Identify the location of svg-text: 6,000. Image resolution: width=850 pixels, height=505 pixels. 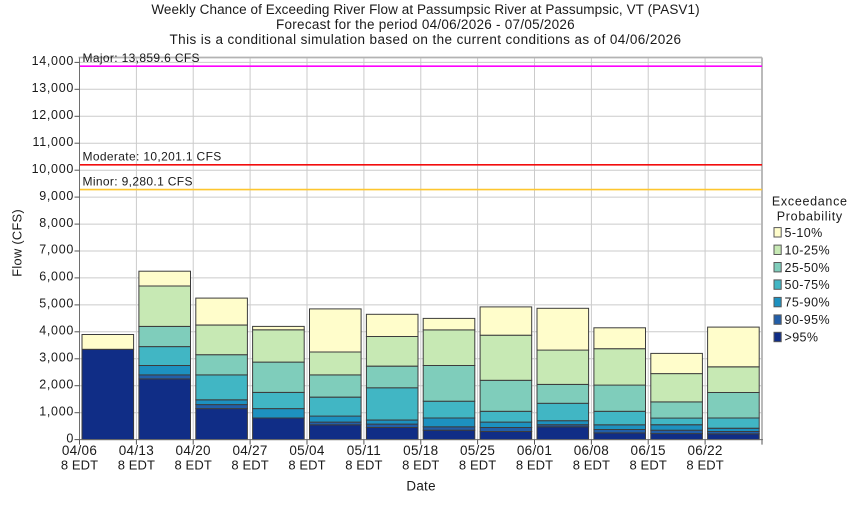
(56, 277).